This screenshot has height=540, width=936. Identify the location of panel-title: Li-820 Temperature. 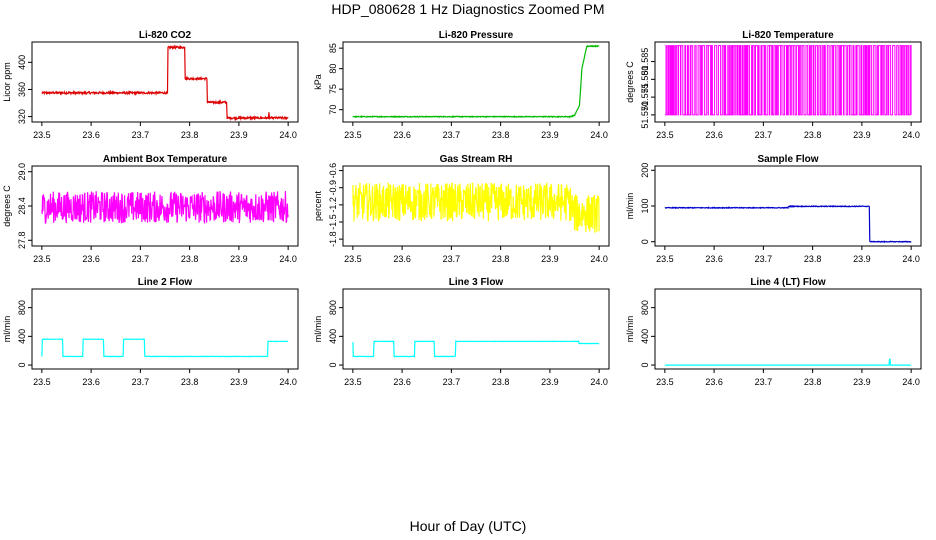
(788, 35).